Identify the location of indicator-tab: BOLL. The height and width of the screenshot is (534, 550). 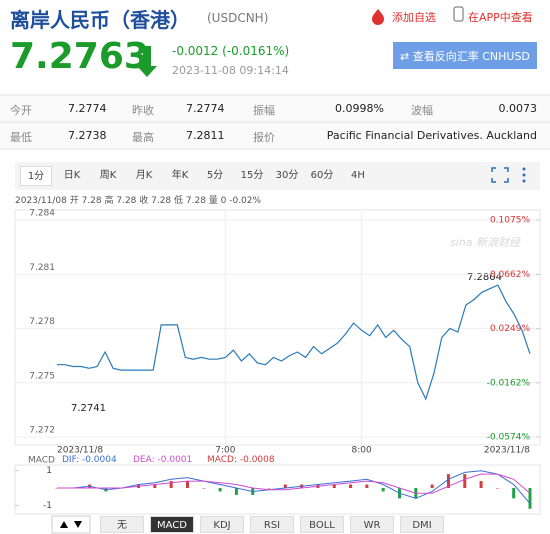
(322, 524).